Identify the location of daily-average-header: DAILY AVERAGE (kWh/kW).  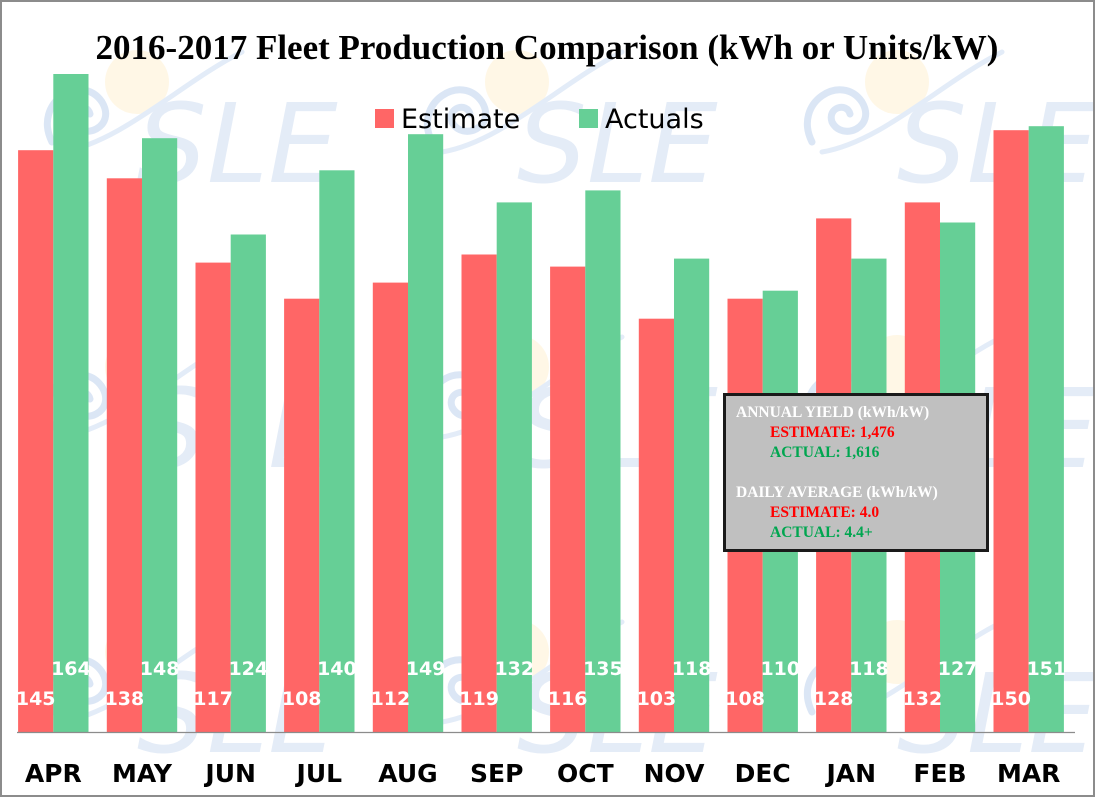
(837, 492).